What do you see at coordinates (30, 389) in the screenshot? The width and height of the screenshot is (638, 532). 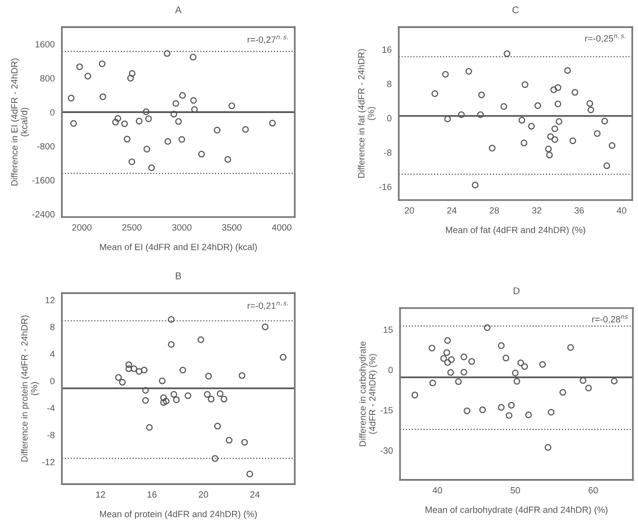 I see `y-axis-title: Difference in protein (4dFR - 24hDR) (%)` at bounding box center [30, 389].